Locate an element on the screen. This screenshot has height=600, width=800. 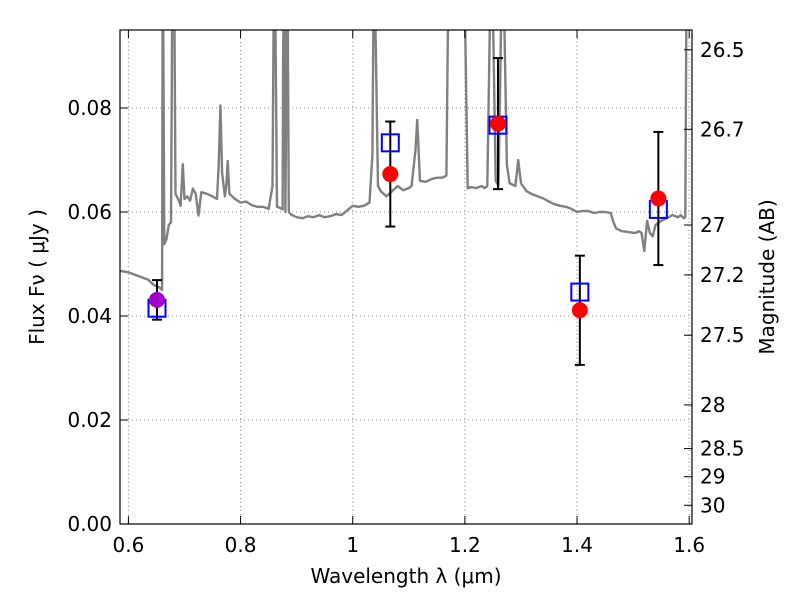
y-tick-label: 0.08 is located at coordinates (89, 108).